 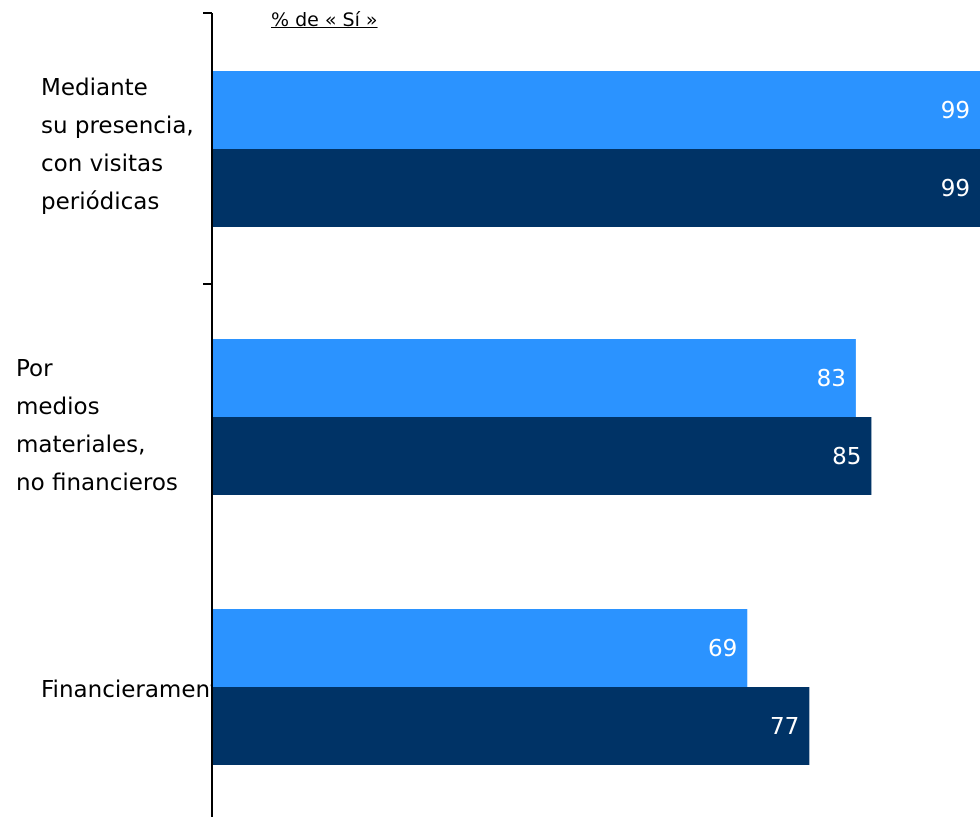 I want to click on category-label-line: no financieros, so click(x=97, y=483).